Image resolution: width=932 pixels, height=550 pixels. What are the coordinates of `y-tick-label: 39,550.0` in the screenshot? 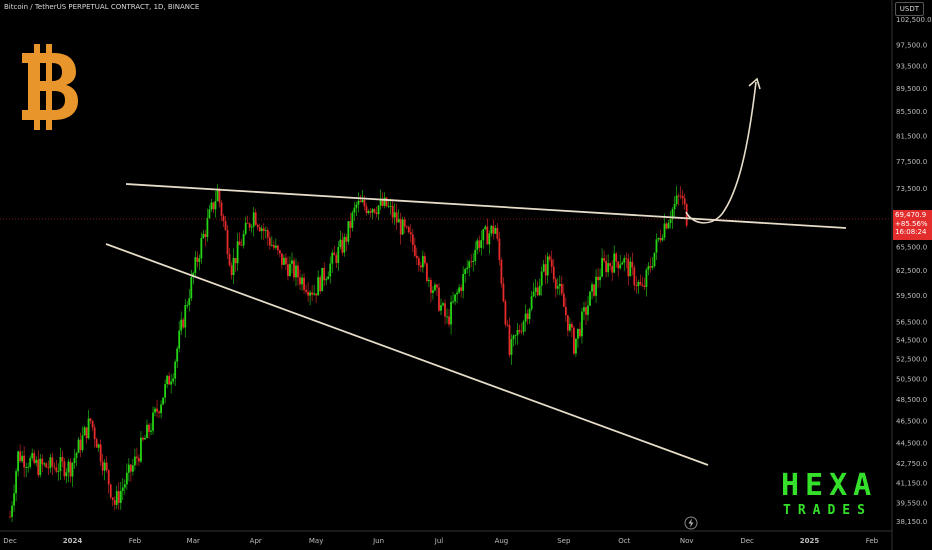 It's located at (911, 503).